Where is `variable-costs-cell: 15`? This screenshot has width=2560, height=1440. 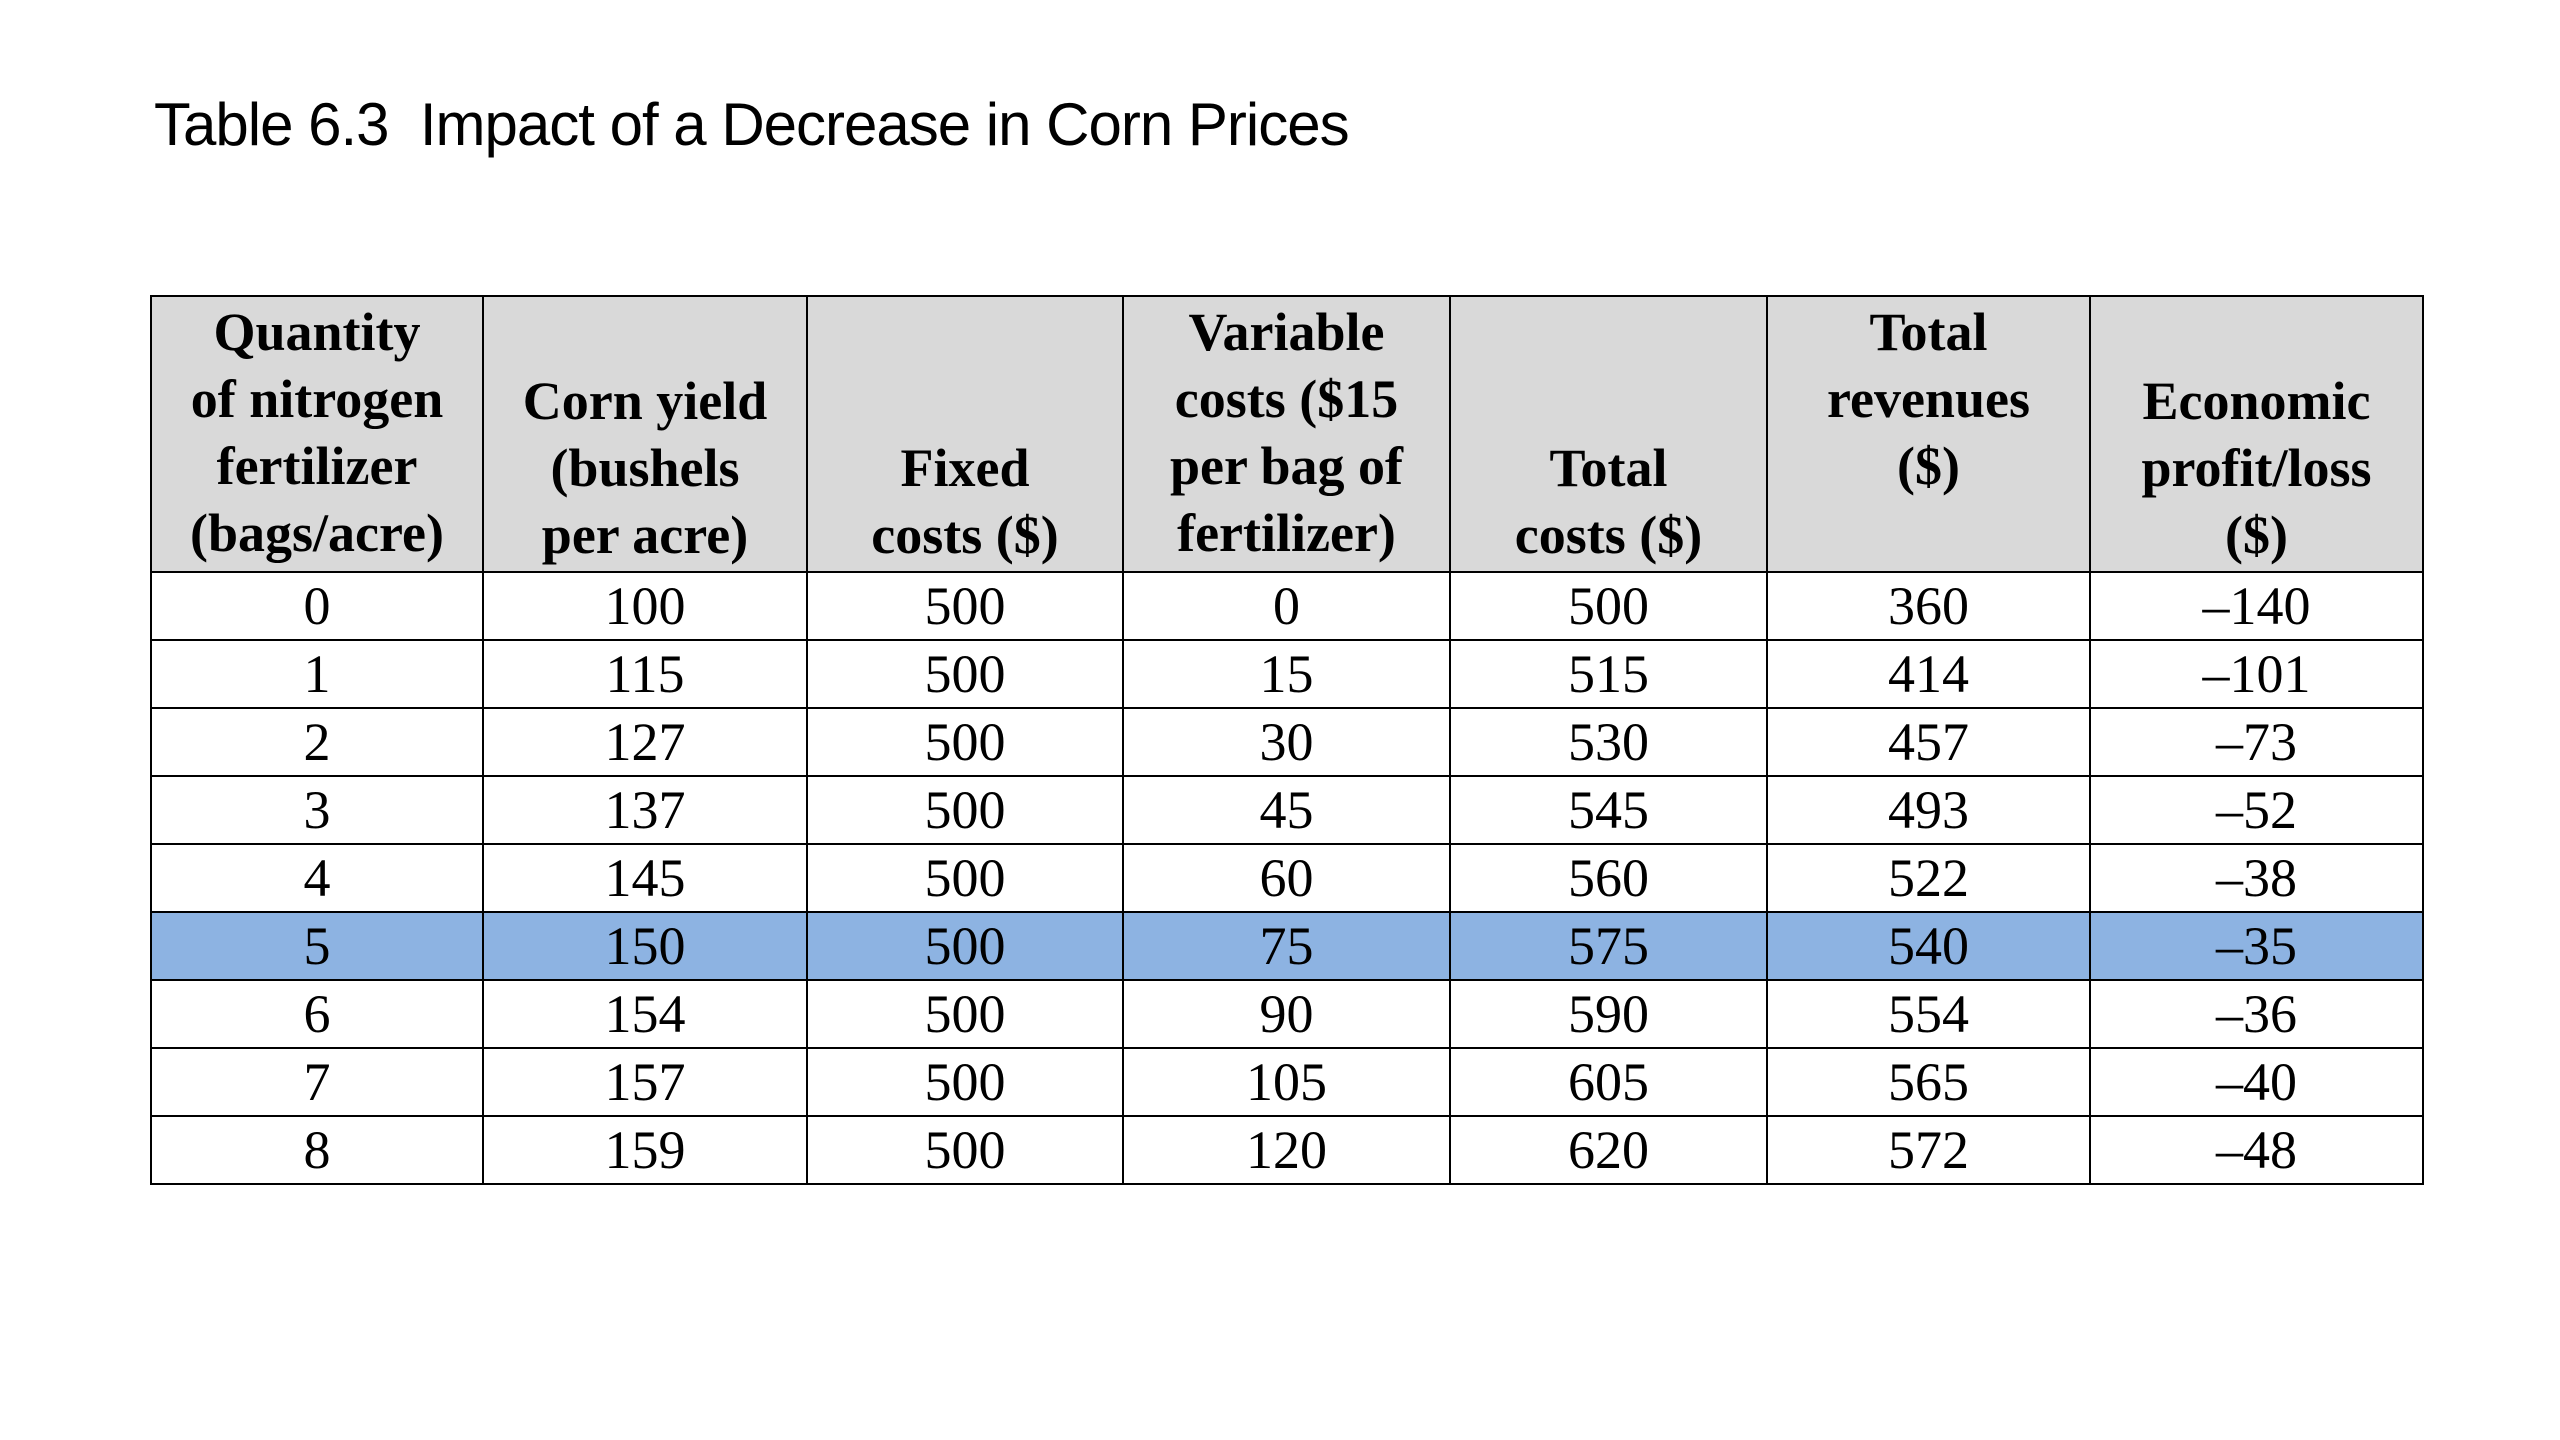 variable-costs-cell: 15 is located at coordinates (1286, 674).